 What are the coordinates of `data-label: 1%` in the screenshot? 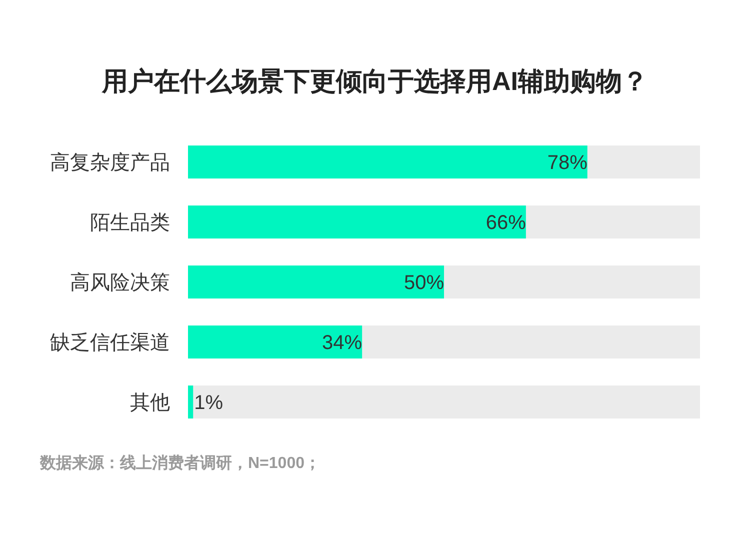 It's located at (209, 403).